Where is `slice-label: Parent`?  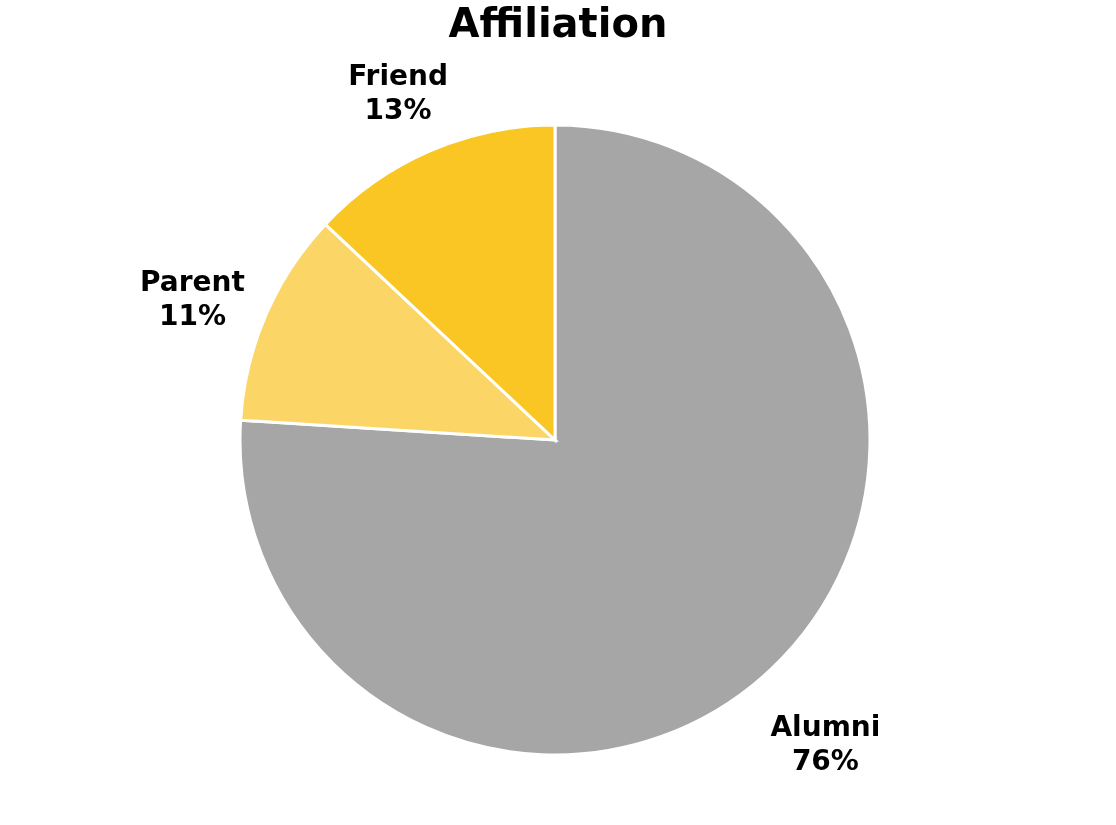 slice-label: Parent is located at coordinates (192, 282).